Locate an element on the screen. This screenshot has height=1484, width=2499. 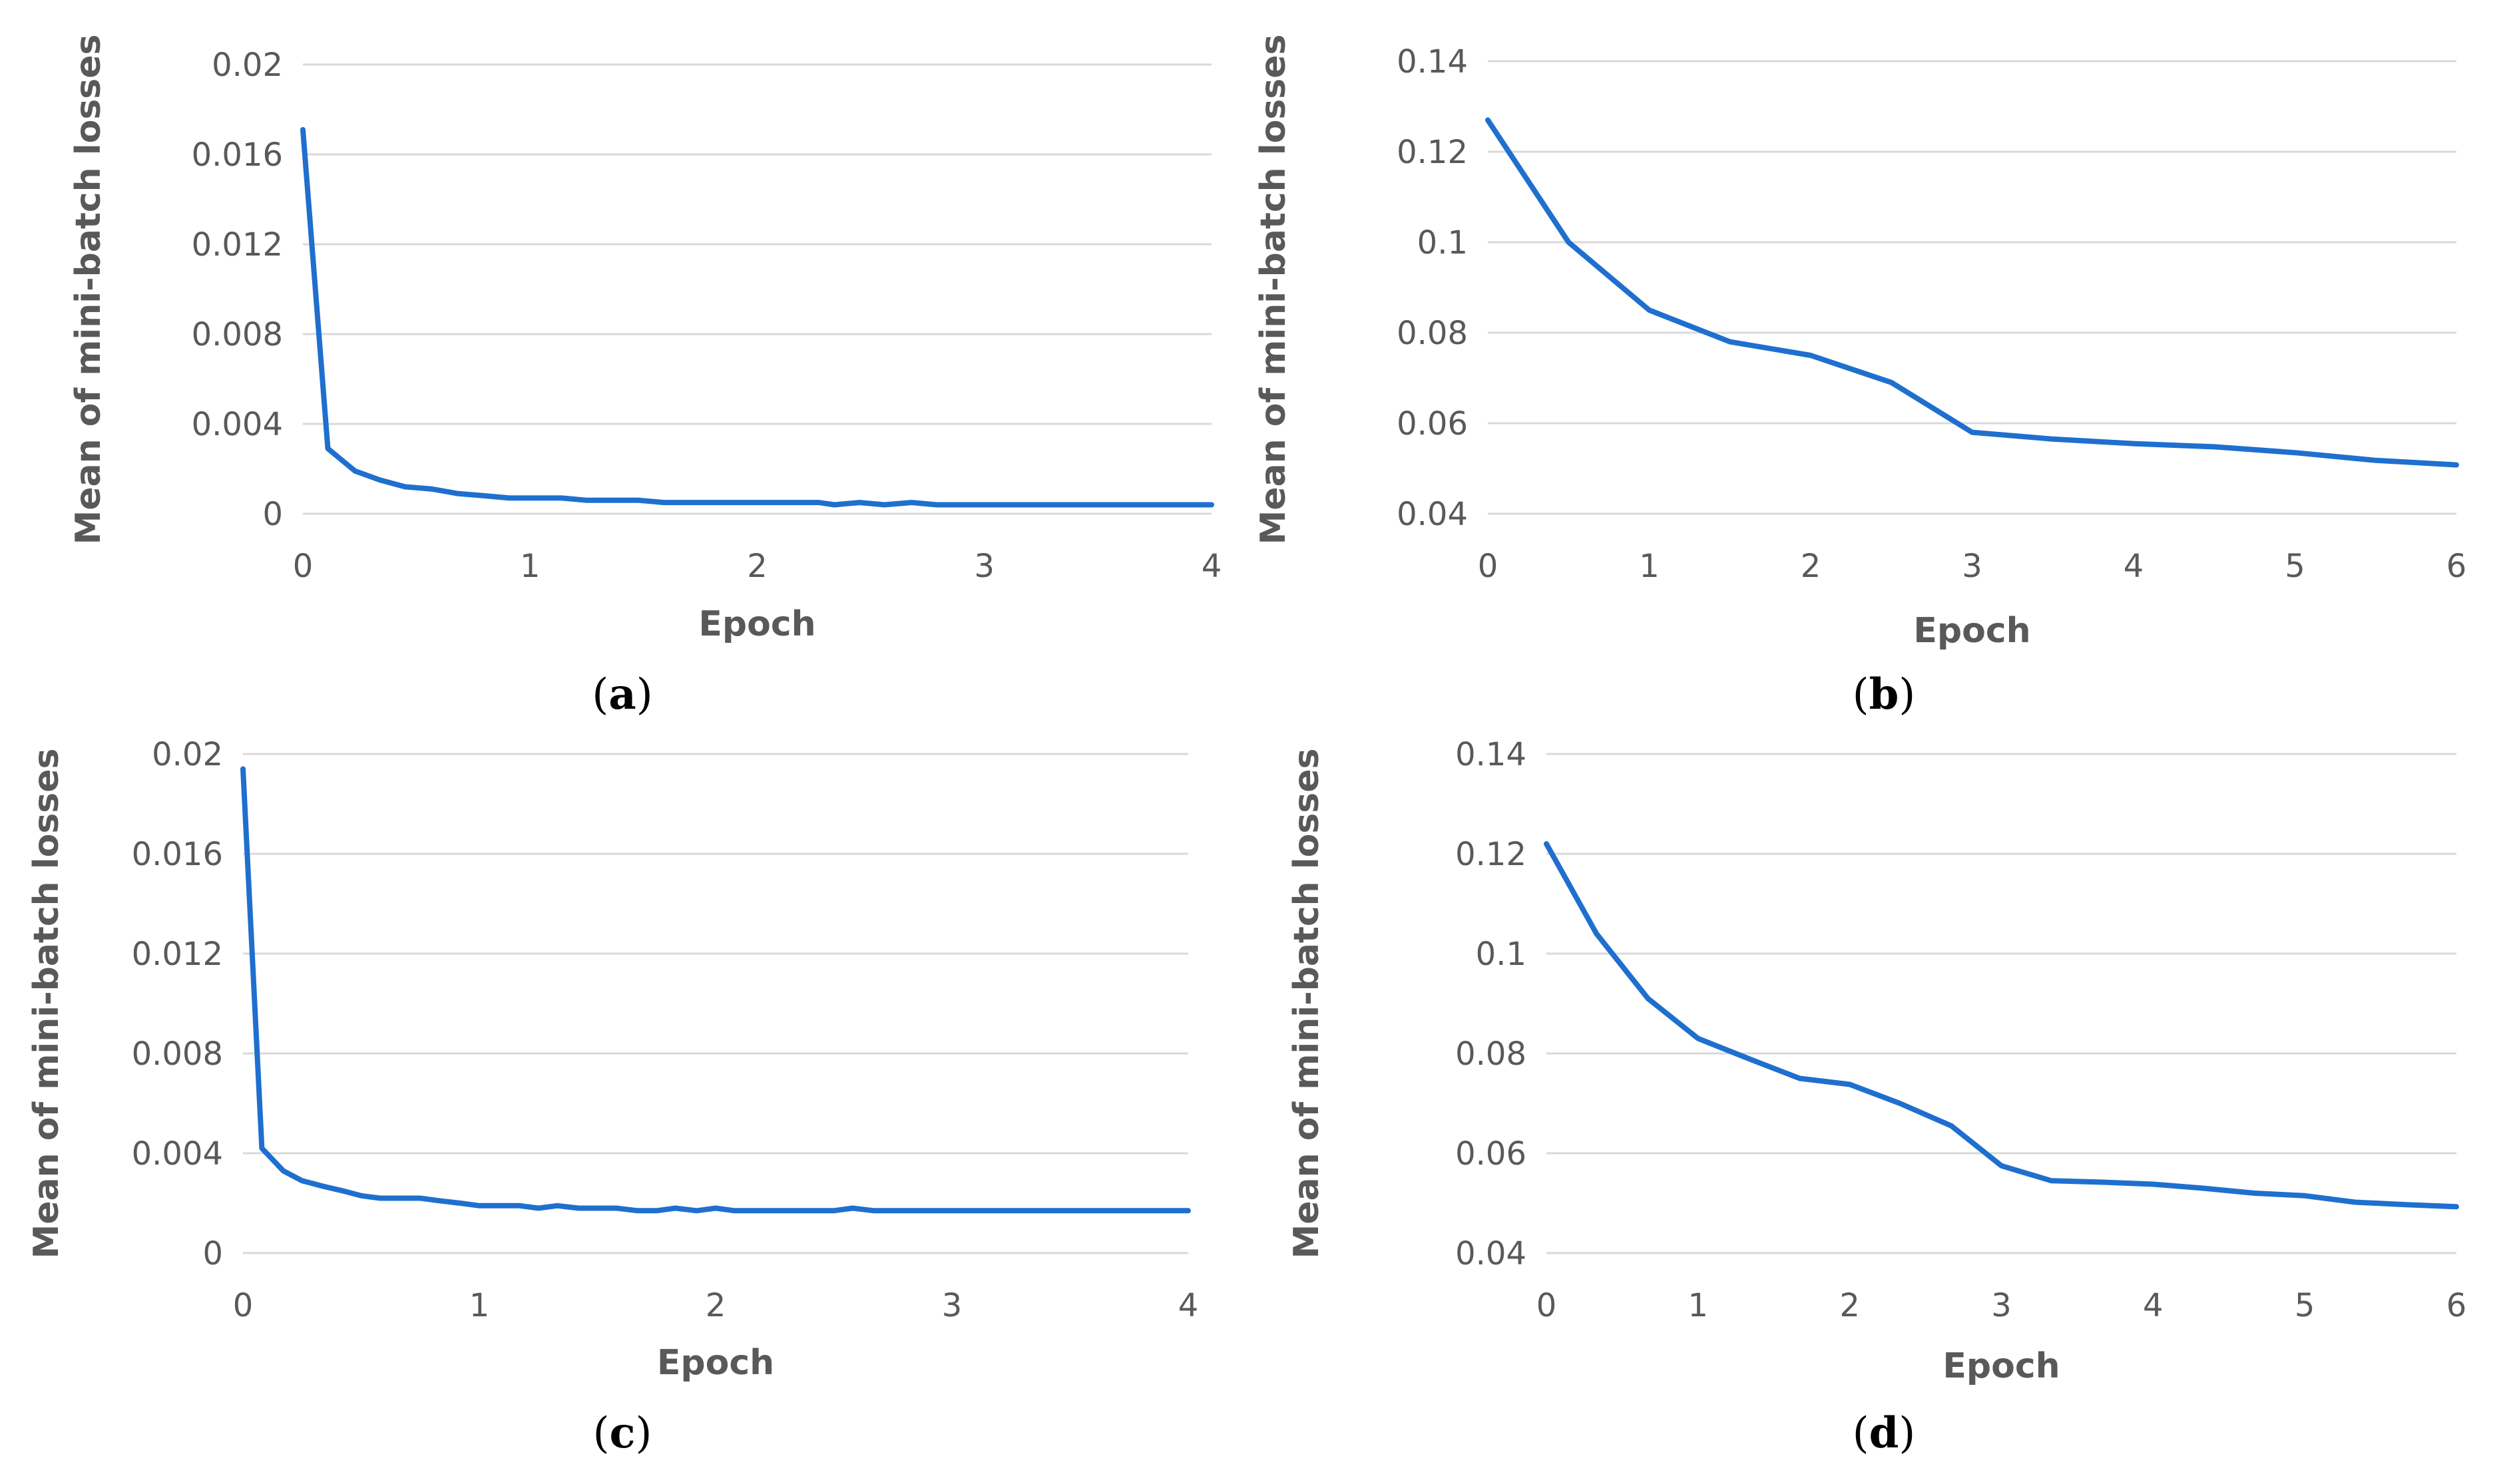
panel-label-a: (a) is located at coordinates (622, 694).